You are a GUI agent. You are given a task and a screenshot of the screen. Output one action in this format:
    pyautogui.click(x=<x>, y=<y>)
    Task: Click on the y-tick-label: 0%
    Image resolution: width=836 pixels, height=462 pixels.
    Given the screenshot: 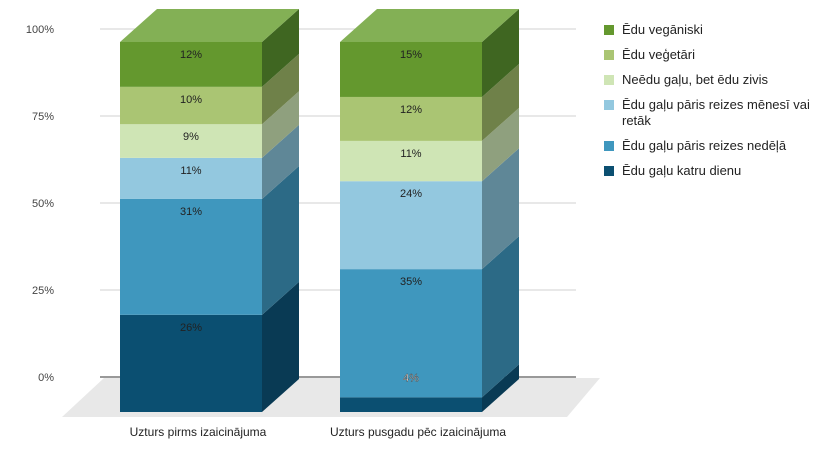 What is the action you would take?
    pyautogui.click(x=46, y=378)
    